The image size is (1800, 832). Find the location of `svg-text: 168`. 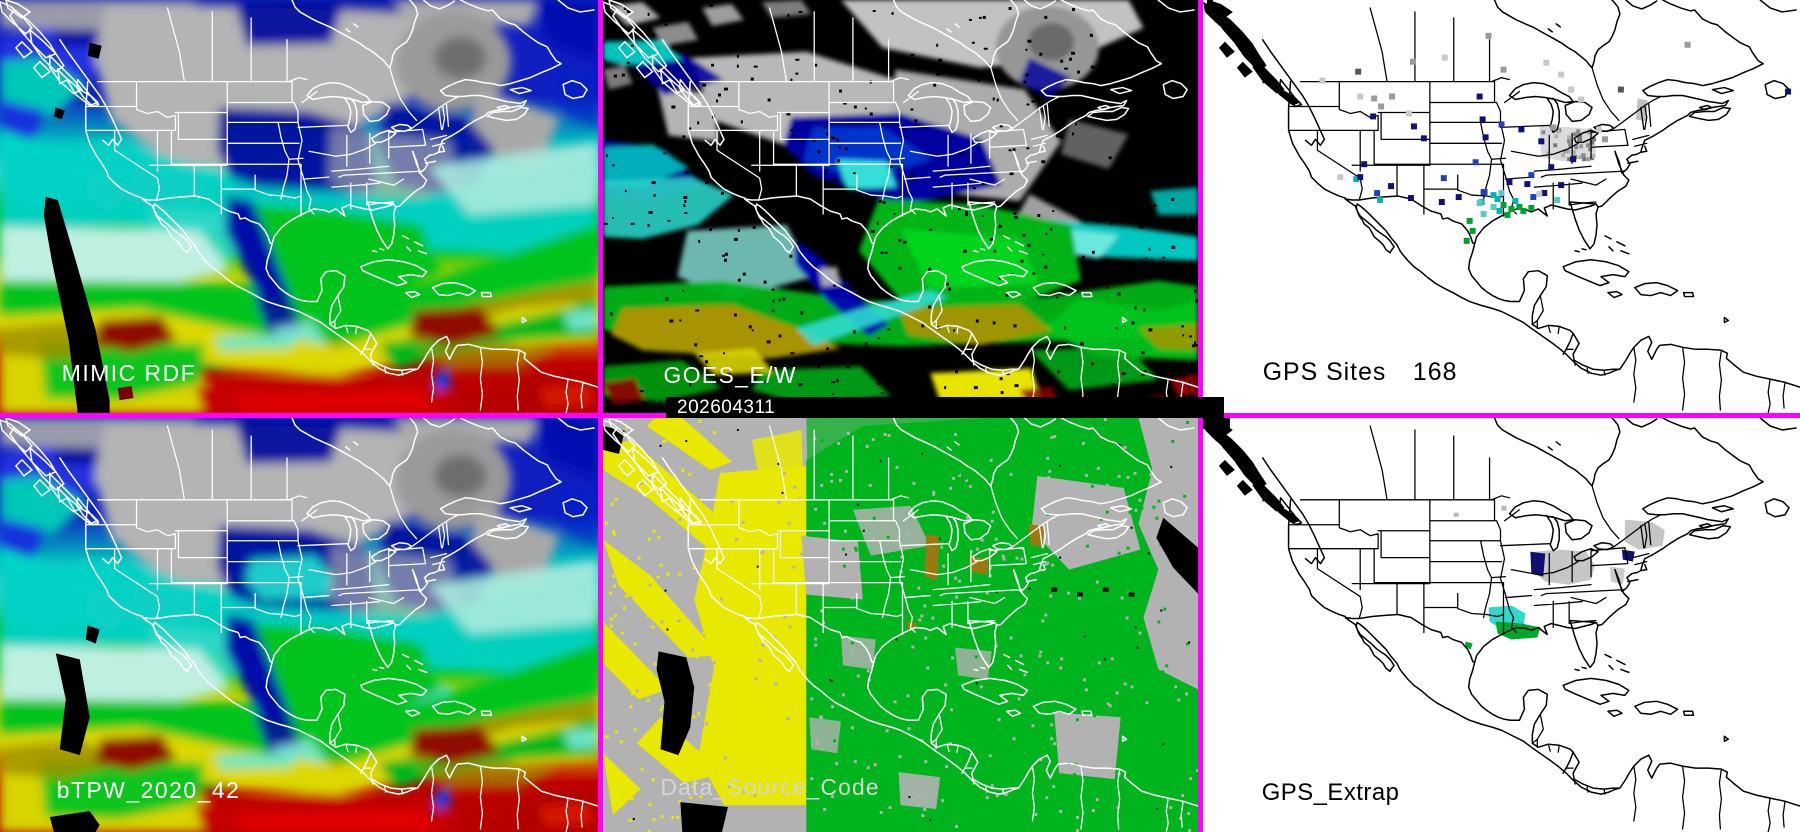

svg-text: 168 is located at coordinates (1435, 372).